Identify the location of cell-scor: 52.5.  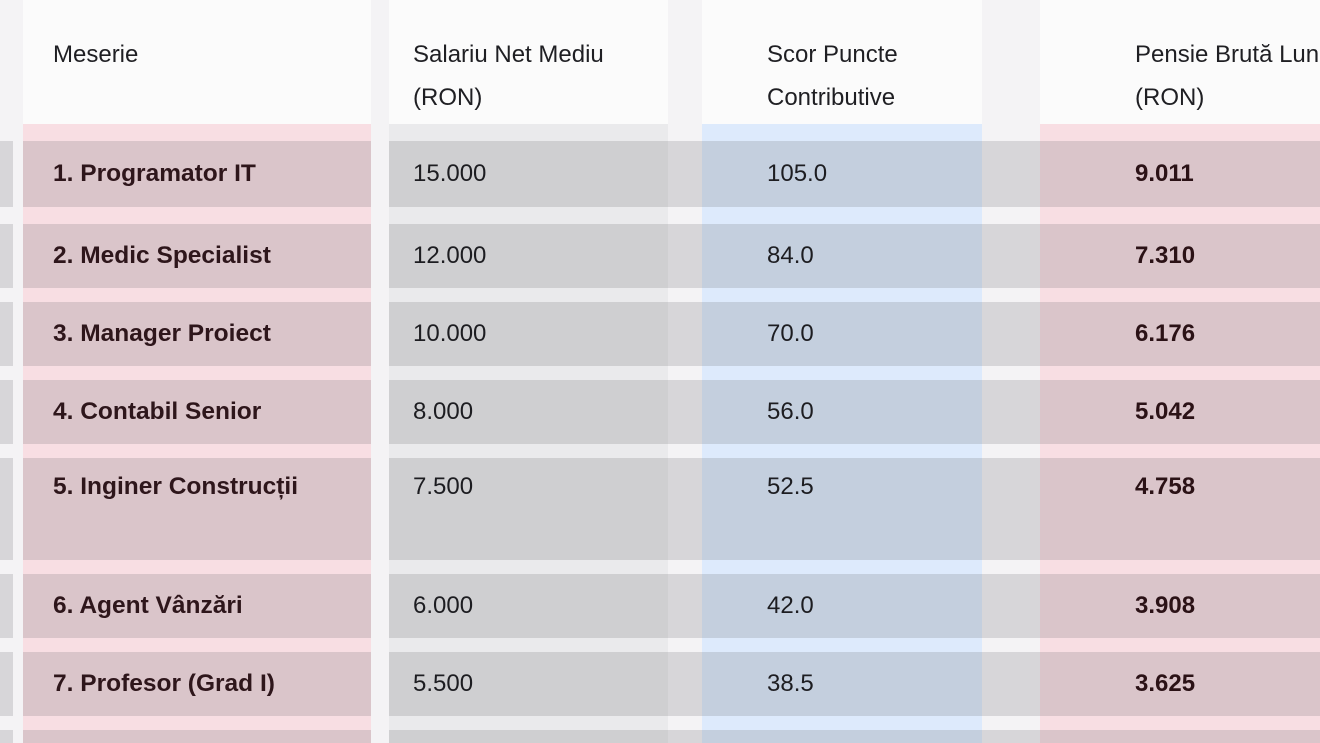
(790, 486).